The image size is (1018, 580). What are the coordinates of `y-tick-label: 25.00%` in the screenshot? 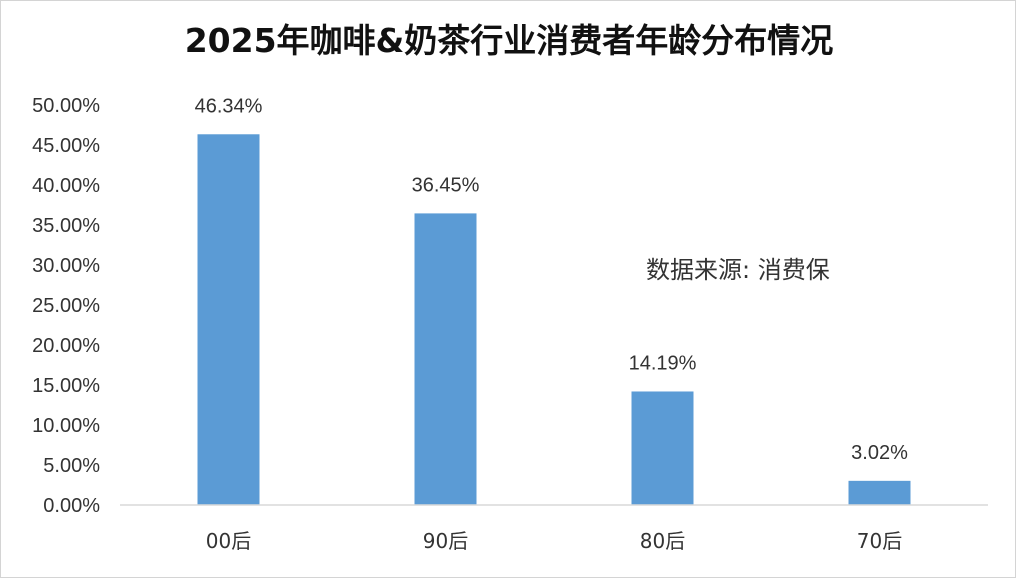 It's located at (66, 306).